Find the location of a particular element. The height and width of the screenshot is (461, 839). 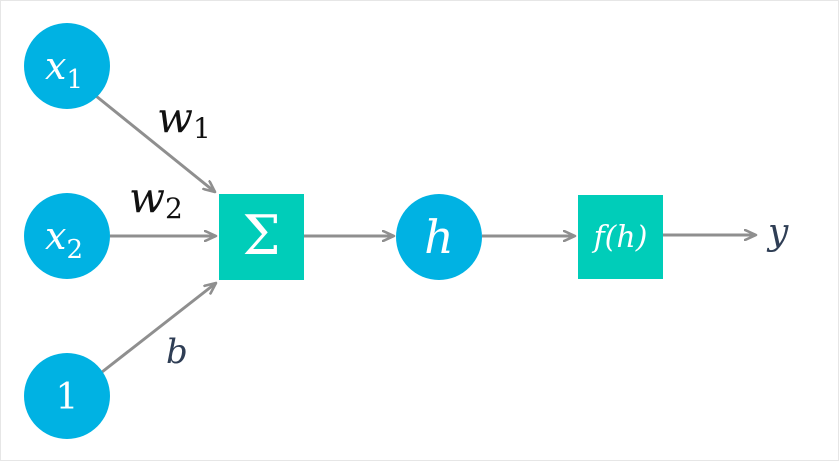

sum-node: Σ is located at coordinates (261, 237).